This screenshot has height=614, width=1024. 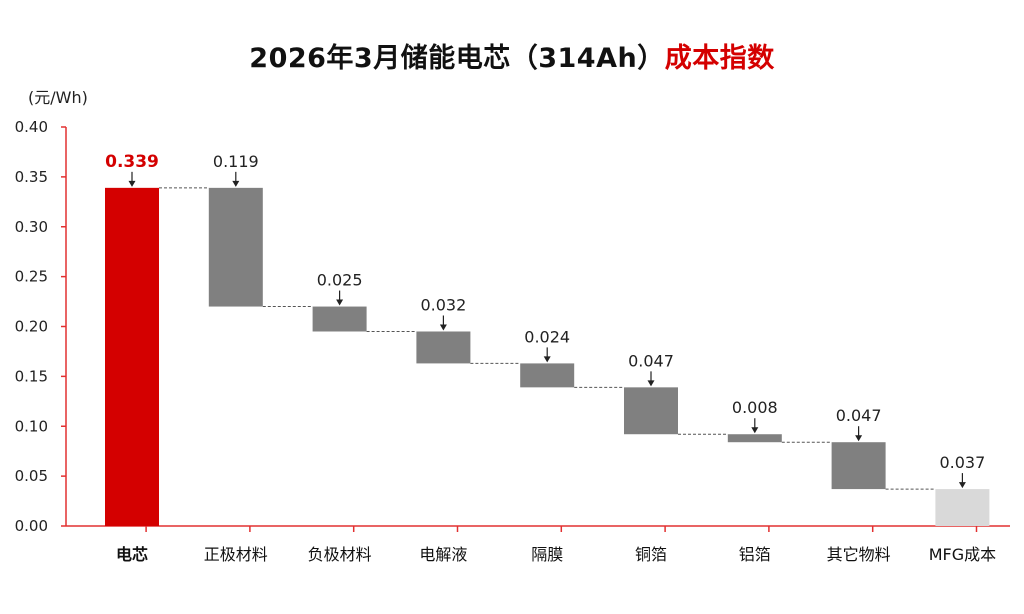 I want to click on y-tick-label: 0.10, so click(x=31, y=426).